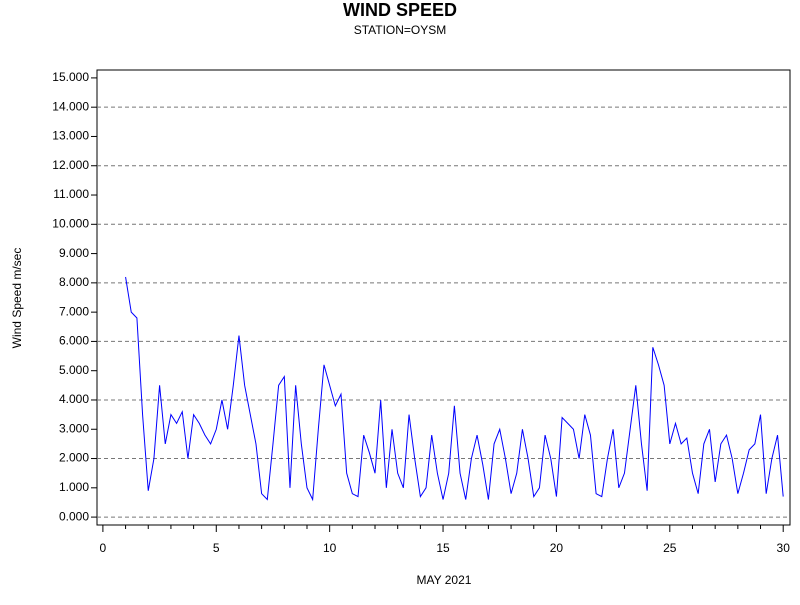  I want to click on y-tick-label: 4.000, so click(74, 399).